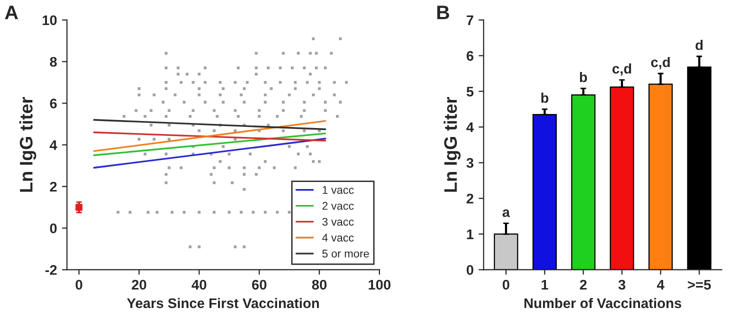 This screenshot has width=744, height=333. I want to click on legend-label: 5 or more, so click(345, 254).